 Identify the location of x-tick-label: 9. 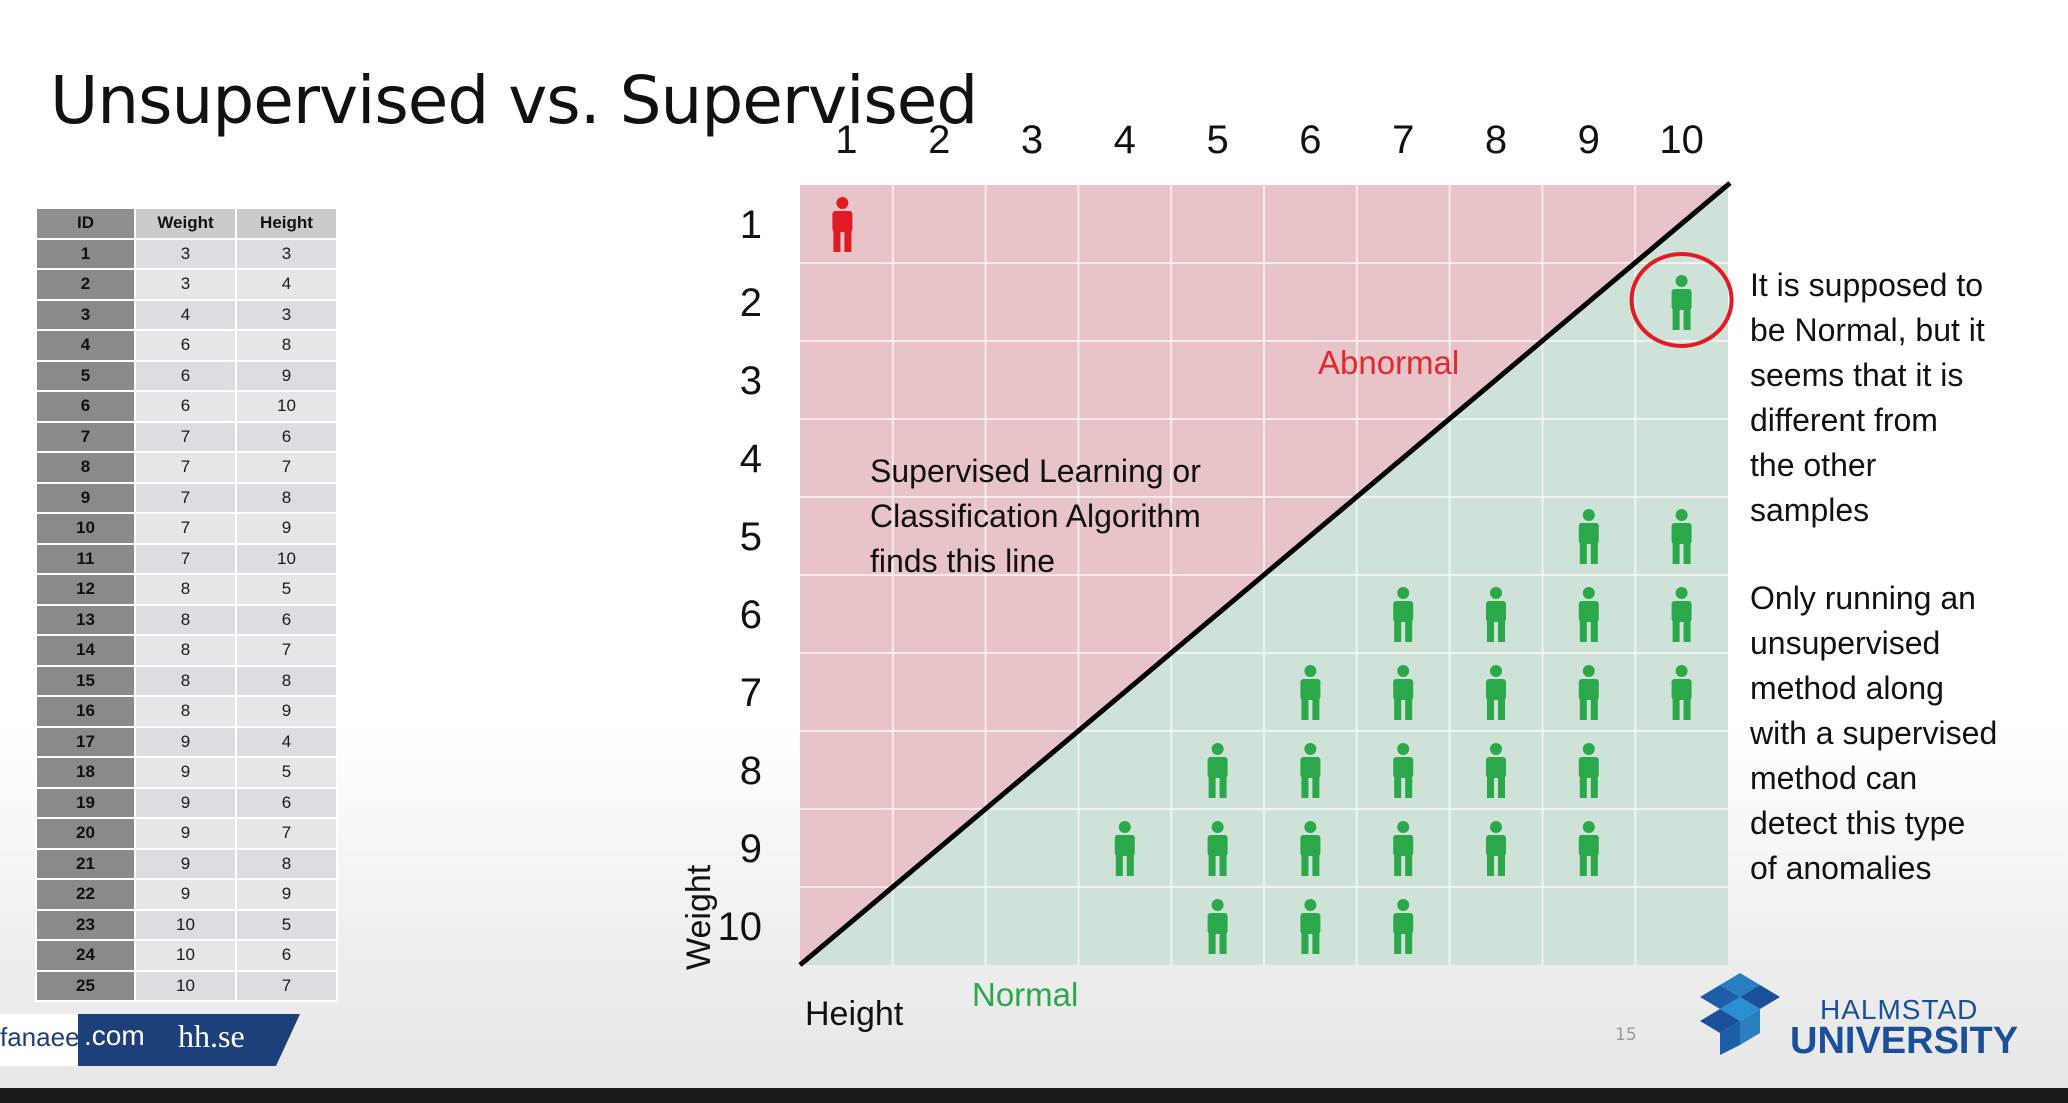
(1589, 140).